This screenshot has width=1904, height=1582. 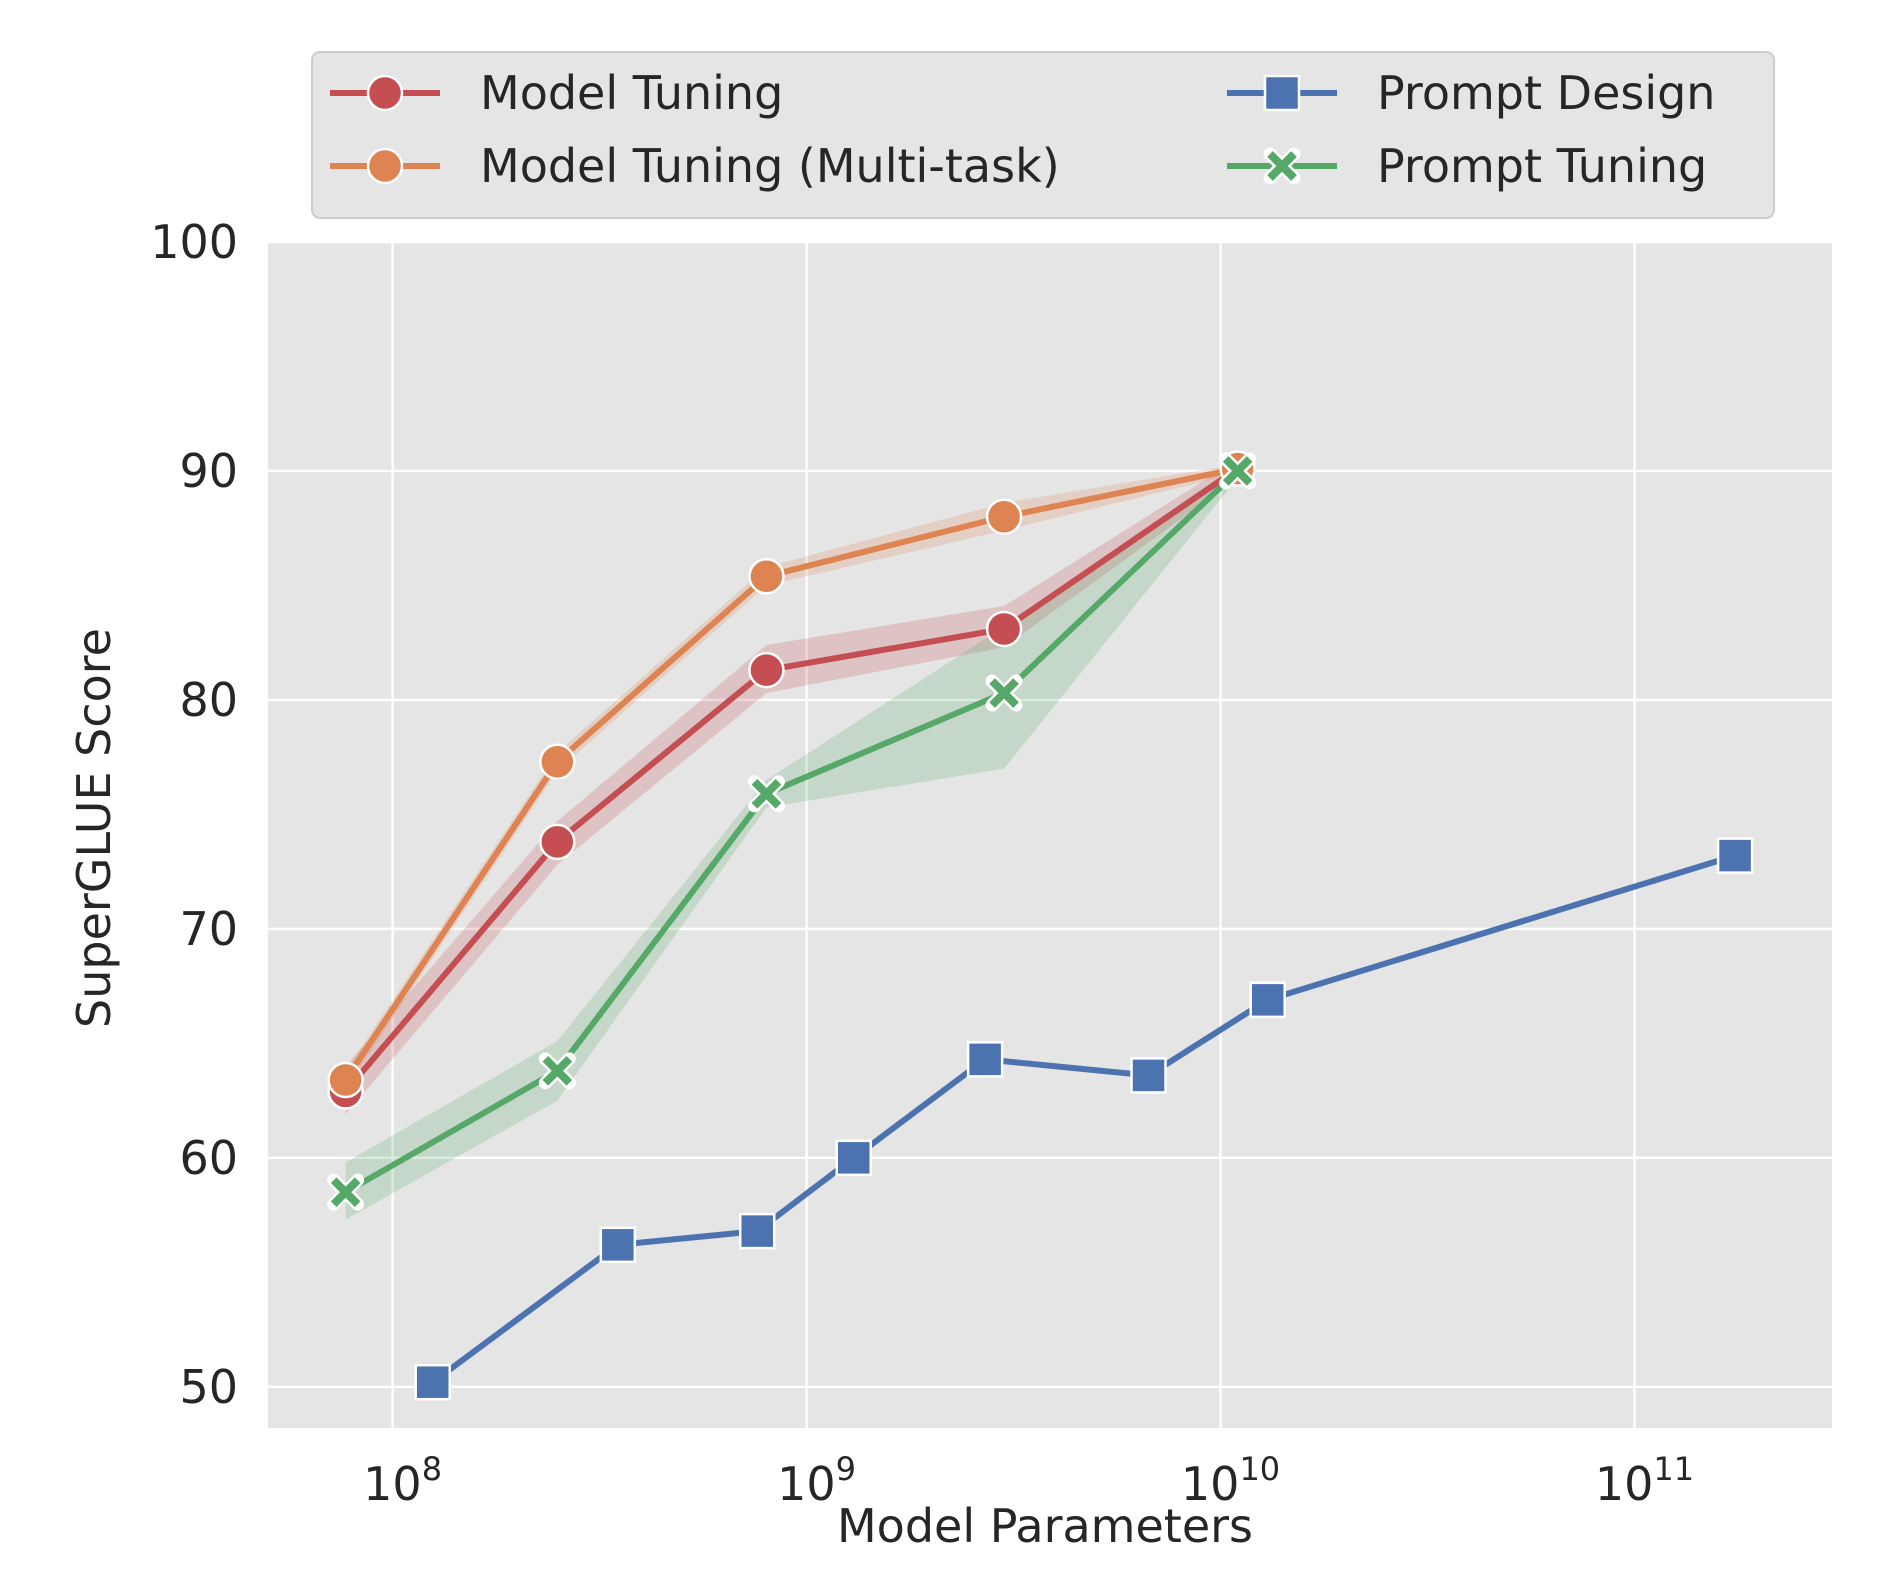 What do you see at coordinates (208, 1158) in the screenshot?
I see `y-tick-label: 60` at bounding box center [208, 1158].